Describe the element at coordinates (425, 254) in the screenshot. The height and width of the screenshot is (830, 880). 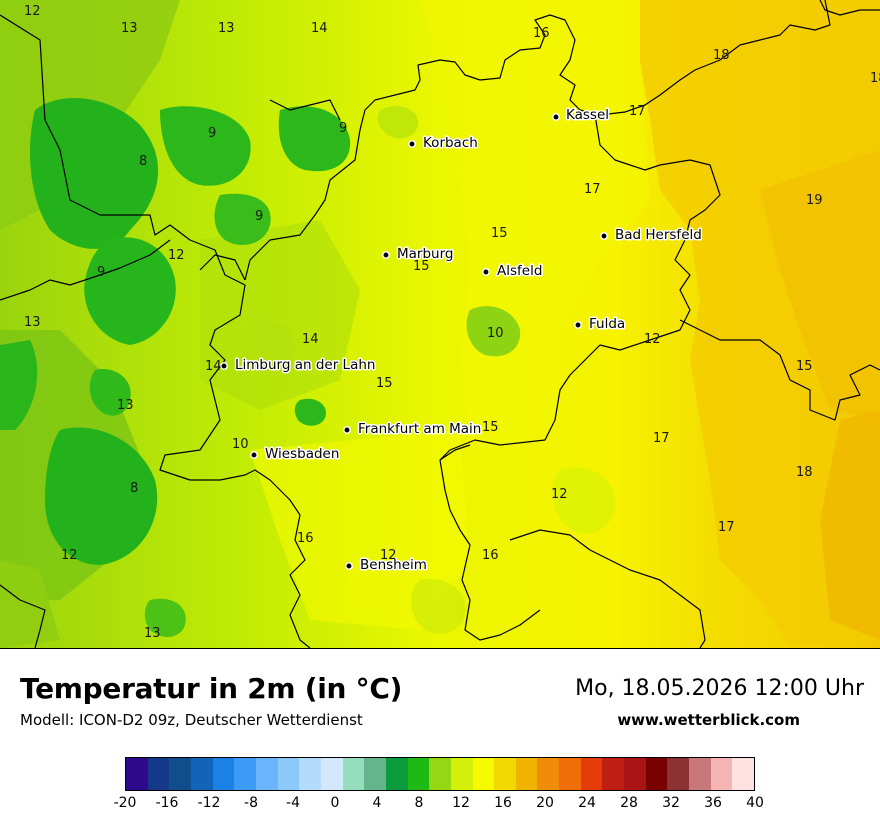
I see `city-label-marburg: Marburg` at that location.